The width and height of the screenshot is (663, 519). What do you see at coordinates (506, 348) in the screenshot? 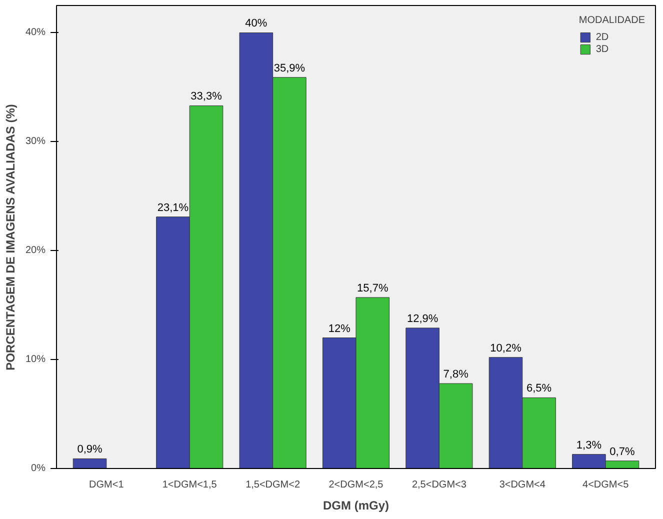
I see `data-label: 10,2%` at bounding box center [506, 348].